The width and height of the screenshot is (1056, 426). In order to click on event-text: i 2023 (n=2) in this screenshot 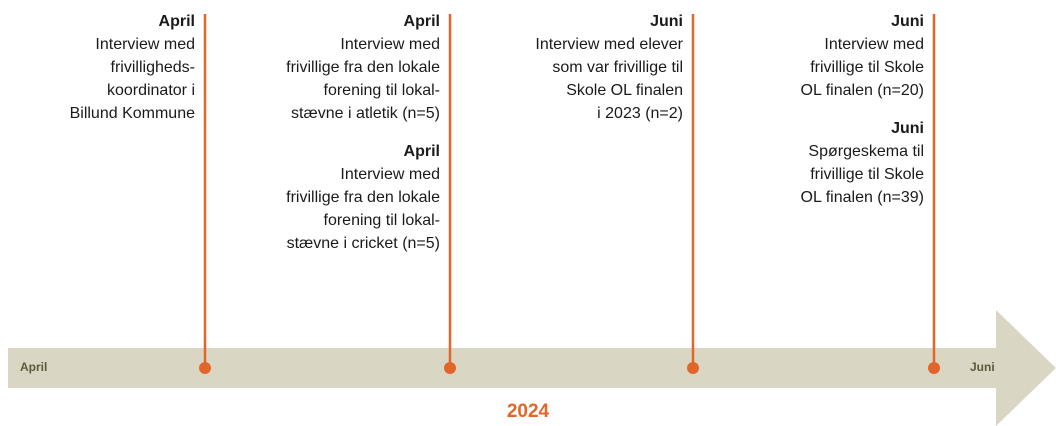, I will do `click(640, 113)`.